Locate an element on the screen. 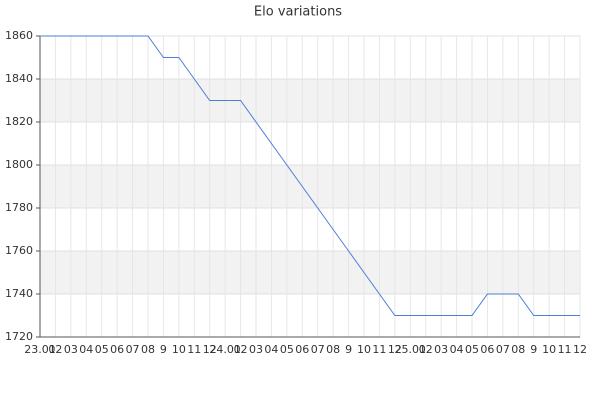 The width and height of the screenshot is (600, 400). y-tick-label: 1780 is located at coordinates (19, 207).